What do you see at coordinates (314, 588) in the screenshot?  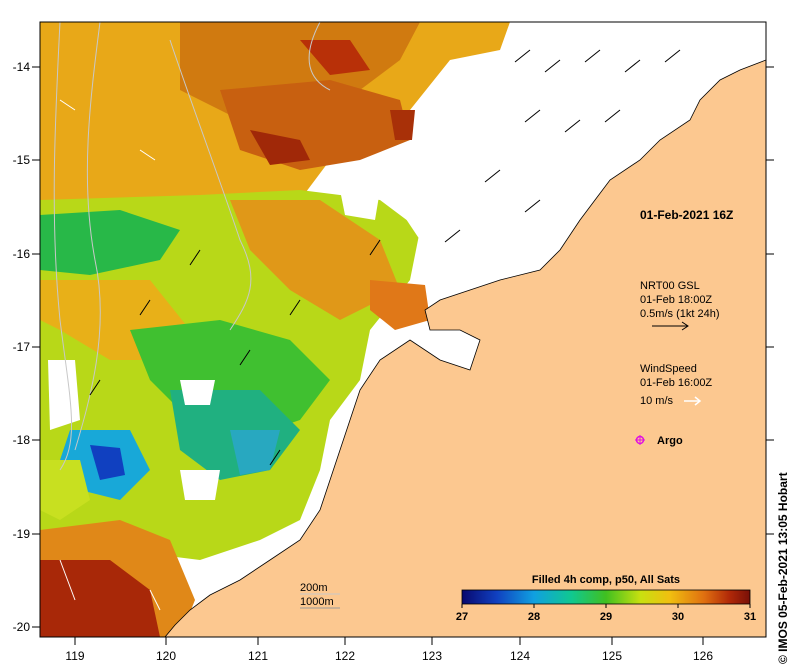 I see `isobath-200m-label: 200m` at bounding box center [314, 588].